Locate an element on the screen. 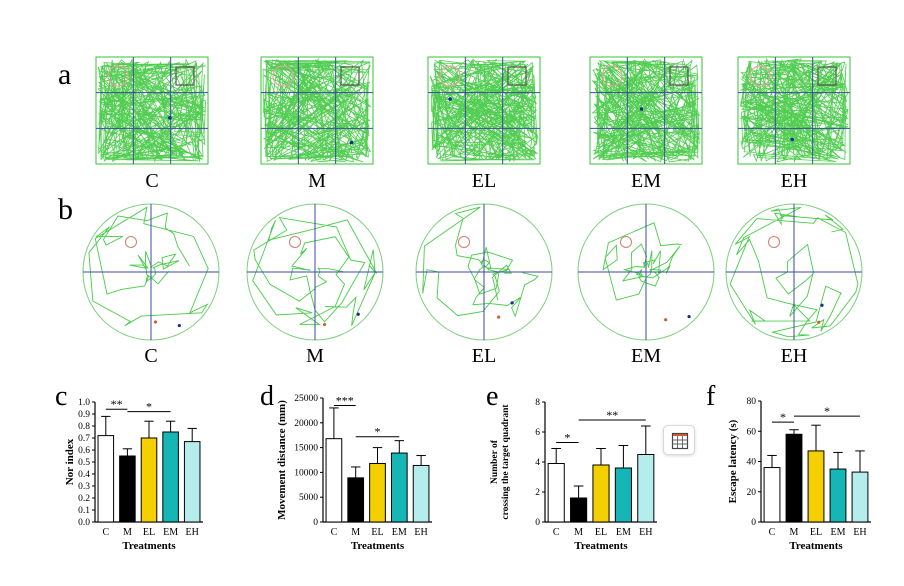  y-tick-label: 25000 is located at coordinates (306, 399).